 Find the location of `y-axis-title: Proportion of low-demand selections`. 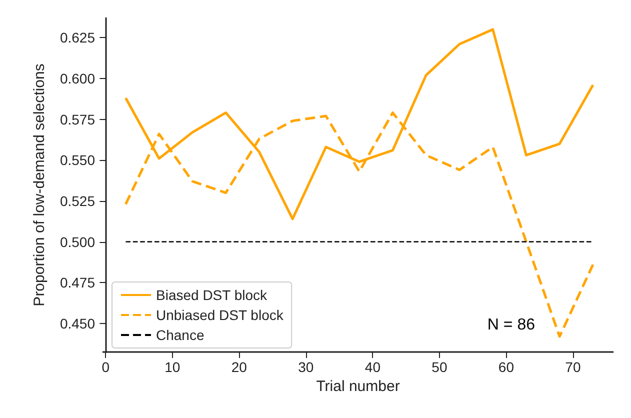

y-axis-title: Proportion of low-demand selections is located at coordinates (39, 185).